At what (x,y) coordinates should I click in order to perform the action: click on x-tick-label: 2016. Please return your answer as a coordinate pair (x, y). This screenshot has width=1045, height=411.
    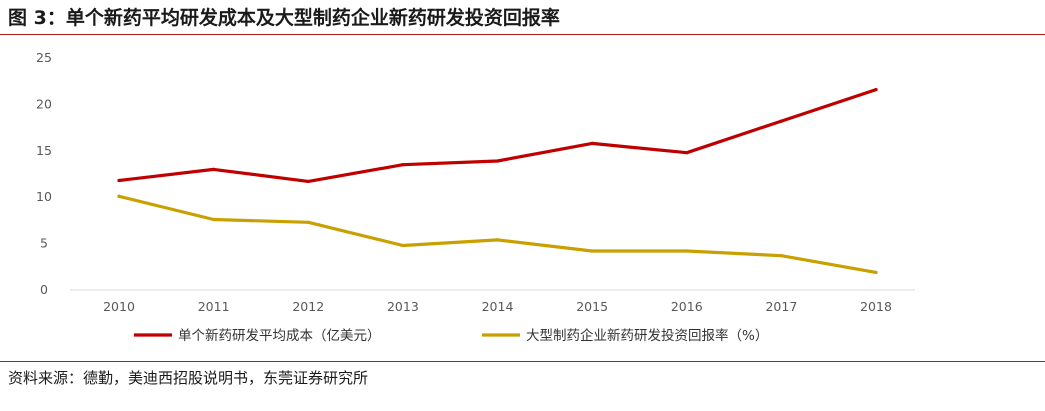
    Looking at the image, I should click on (687, 306).